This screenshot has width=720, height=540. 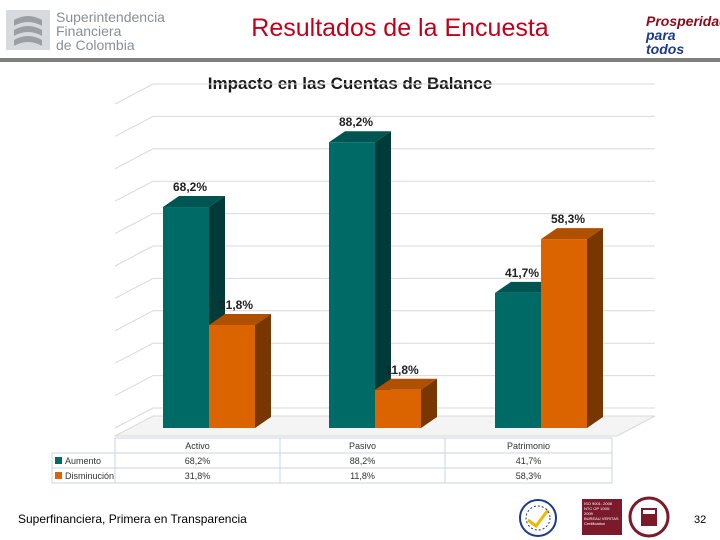 What do you see at coordinates (95, 45) in the screenshot?
I see `org-name-line: de Colombia` at bounding box center [95, 45].